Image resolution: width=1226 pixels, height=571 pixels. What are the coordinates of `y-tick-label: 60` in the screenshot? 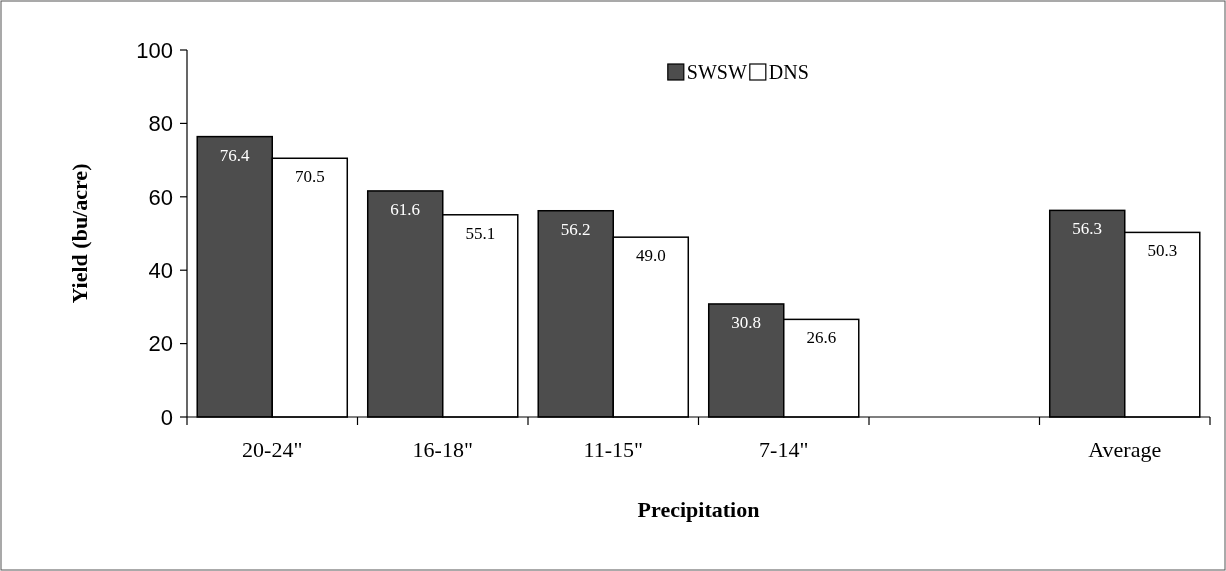 It's located at (160, 197).